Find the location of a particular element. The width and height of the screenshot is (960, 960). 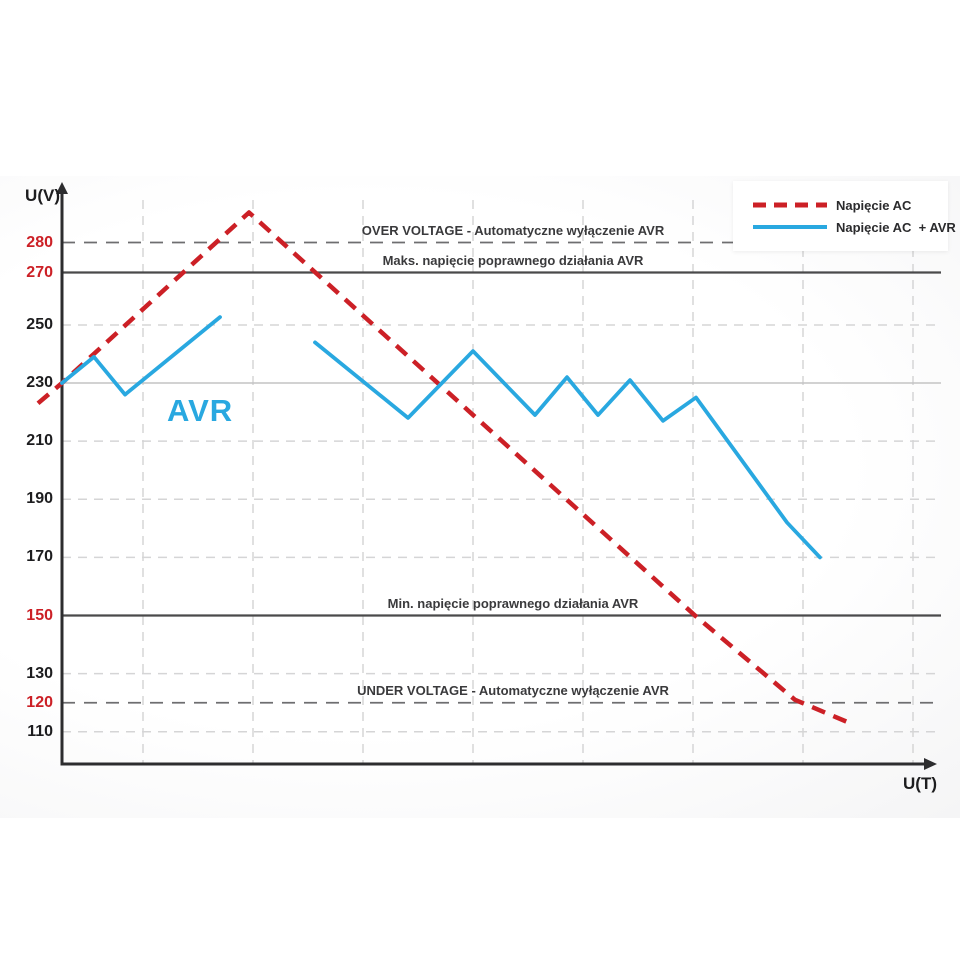

y-axis-arrow-icon is located at coordinates (62, 188).